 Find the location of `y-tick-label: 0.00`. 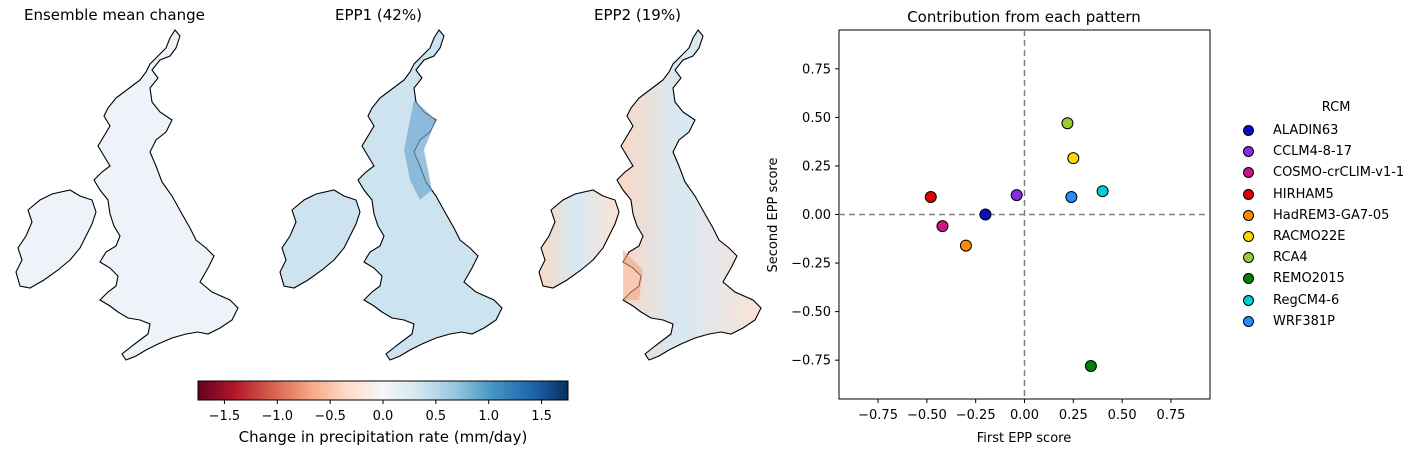

y-tick-label: 0.00 is located at coordinates (816, 215).